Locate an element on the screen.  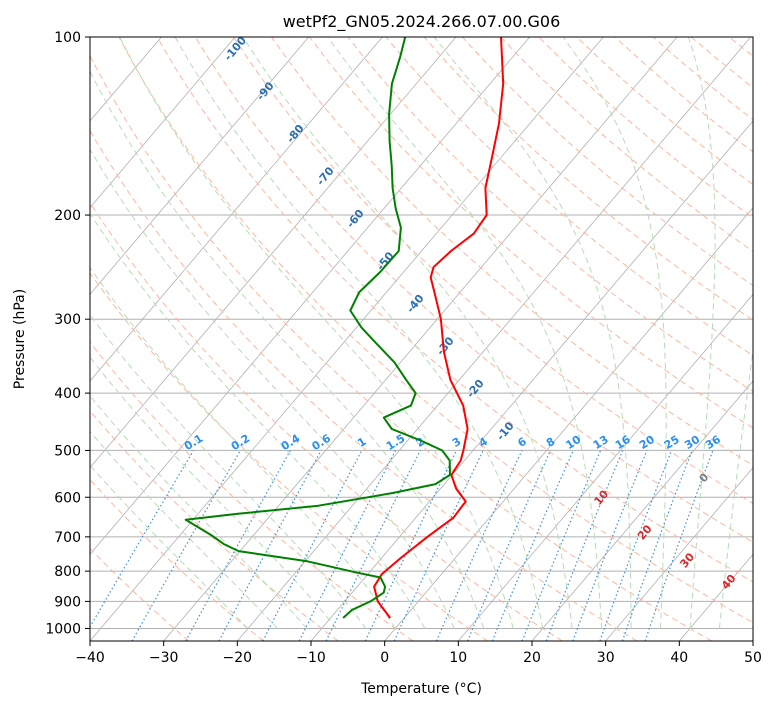
dry-adiabat-label: 20 is located at coordinates (645, 532).